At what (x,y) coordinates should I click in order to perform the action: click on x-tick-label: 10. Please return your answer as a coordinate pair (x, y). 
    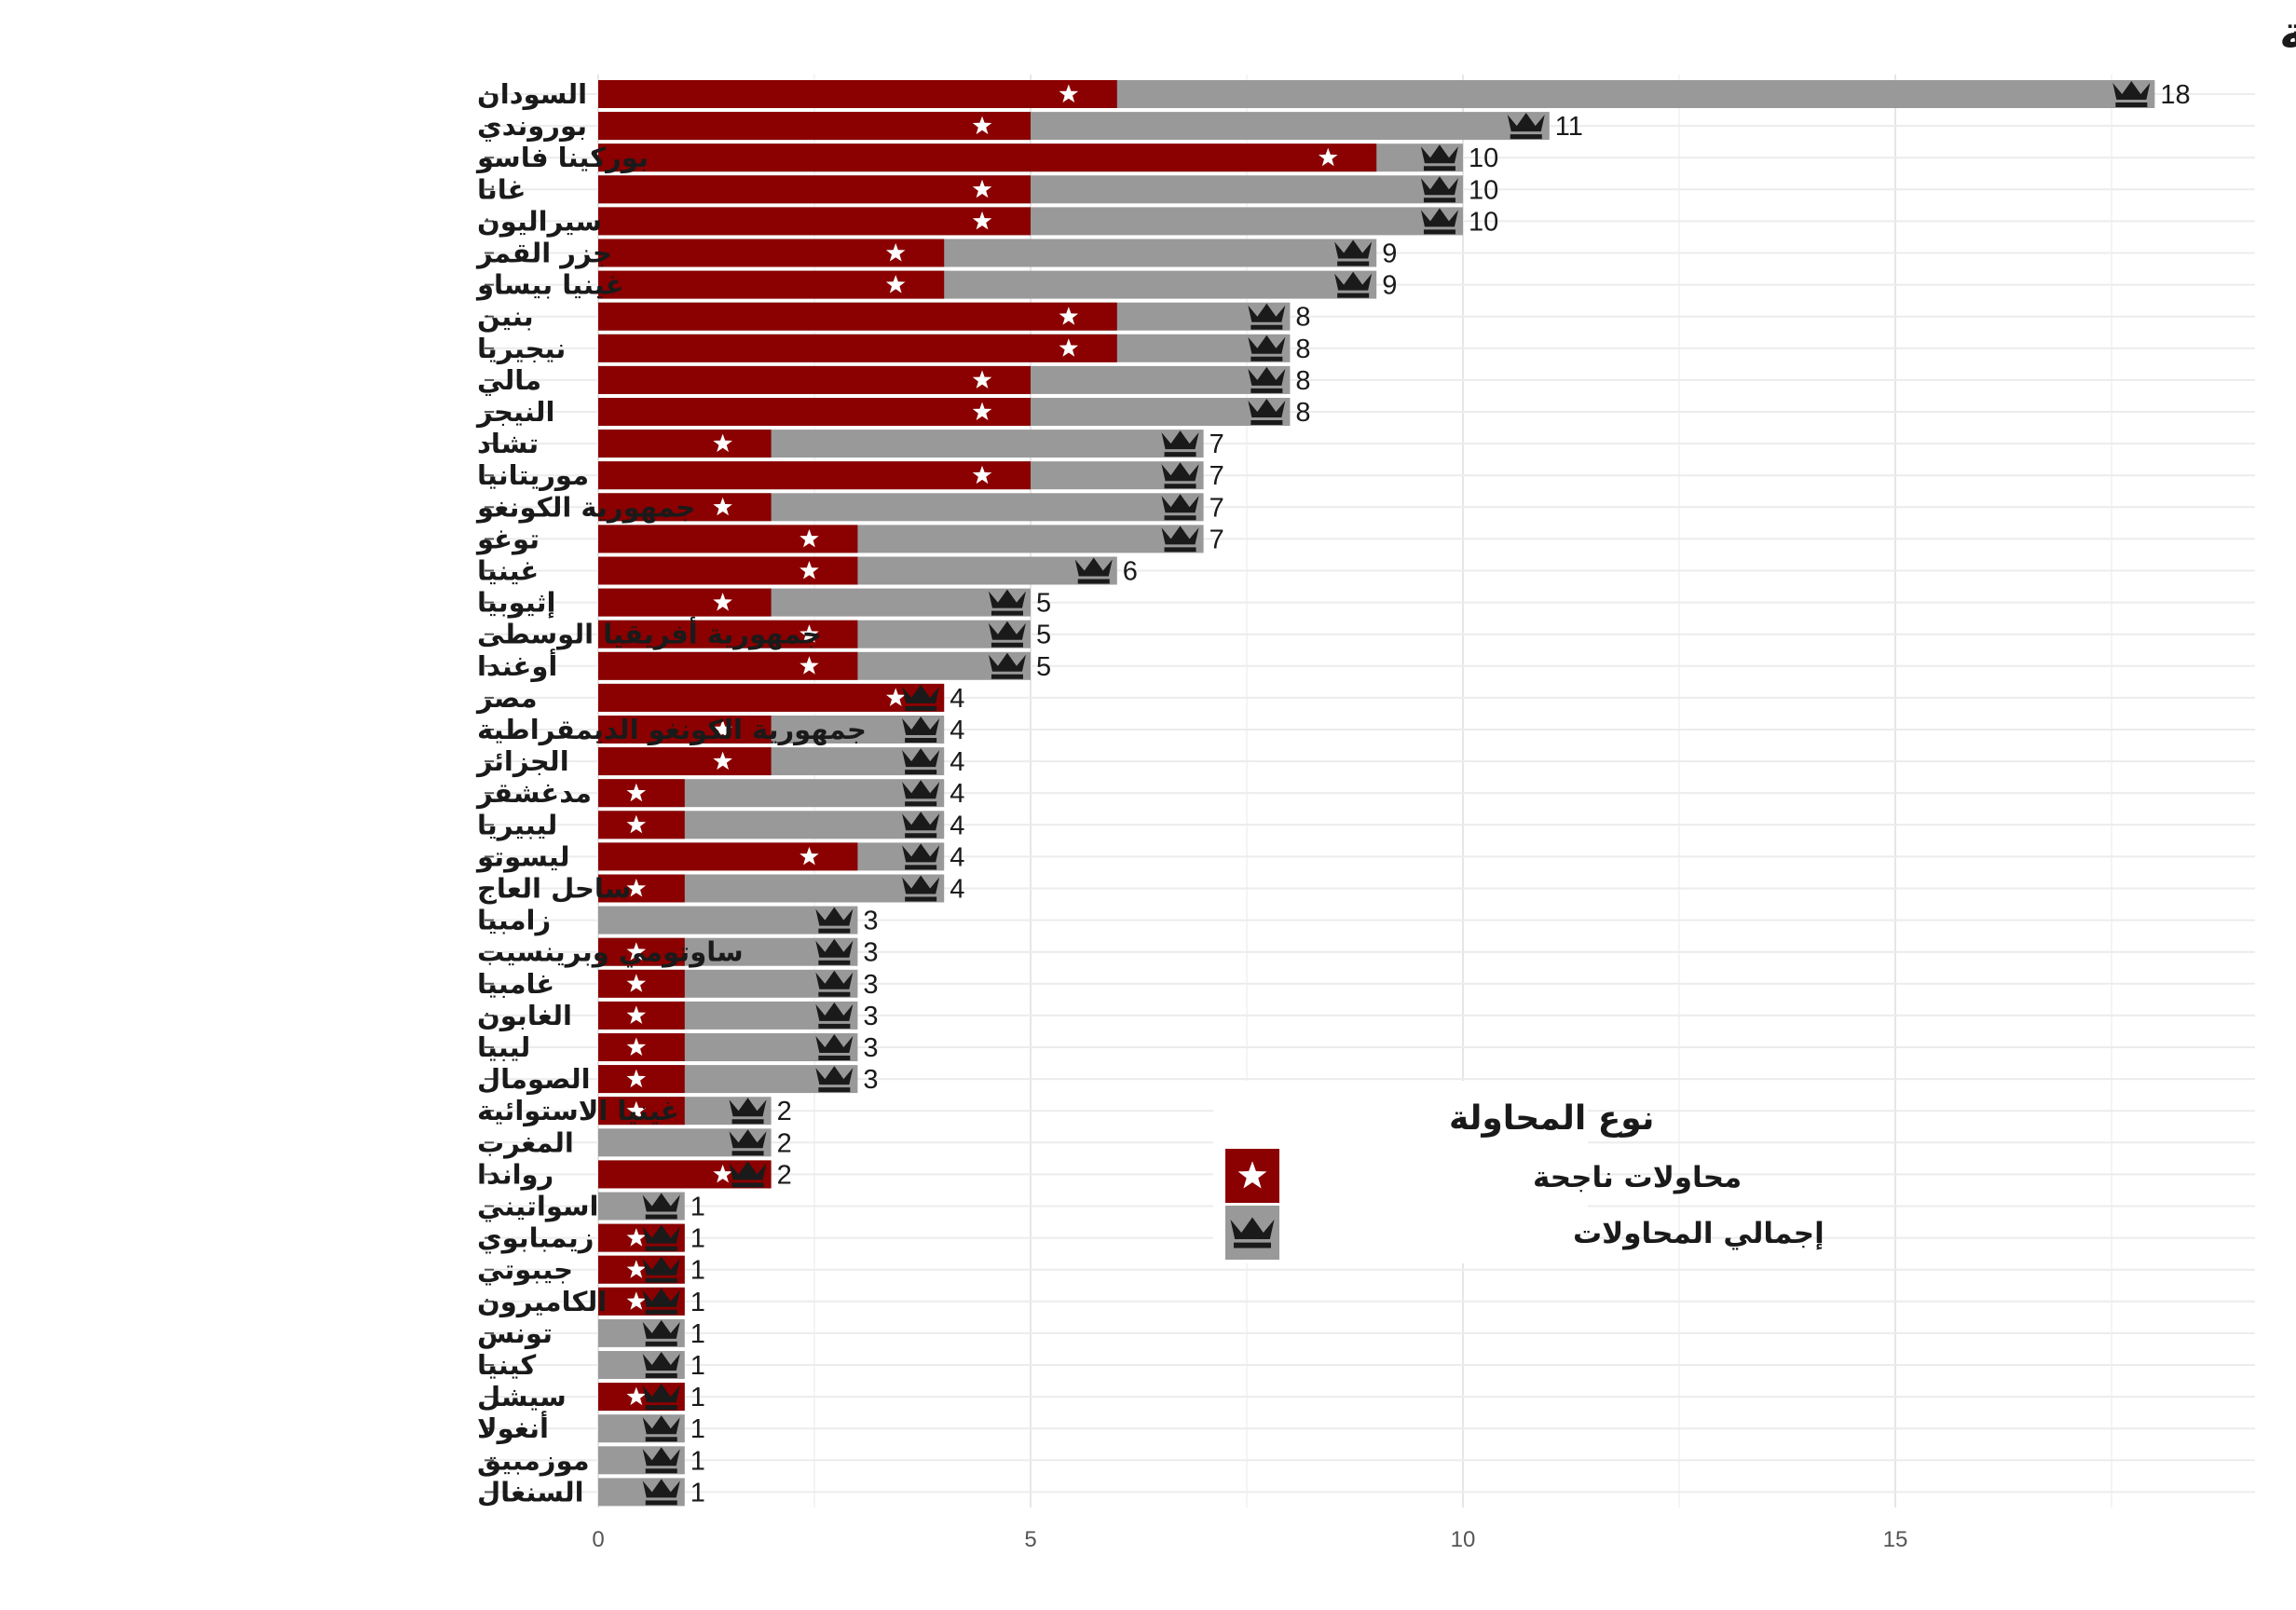
    Looking at the image, I should click on (1463, 1539).